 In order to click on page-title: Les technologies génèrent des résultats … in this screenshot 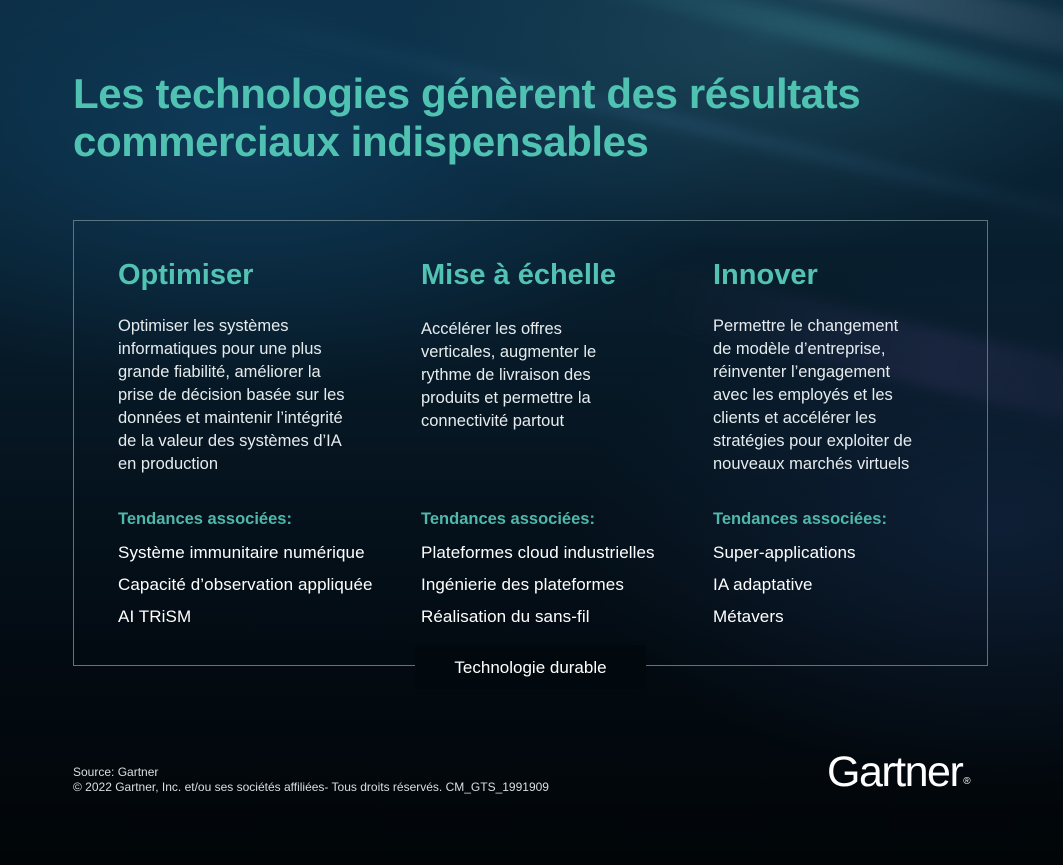, I will do `click(538, 118)`.